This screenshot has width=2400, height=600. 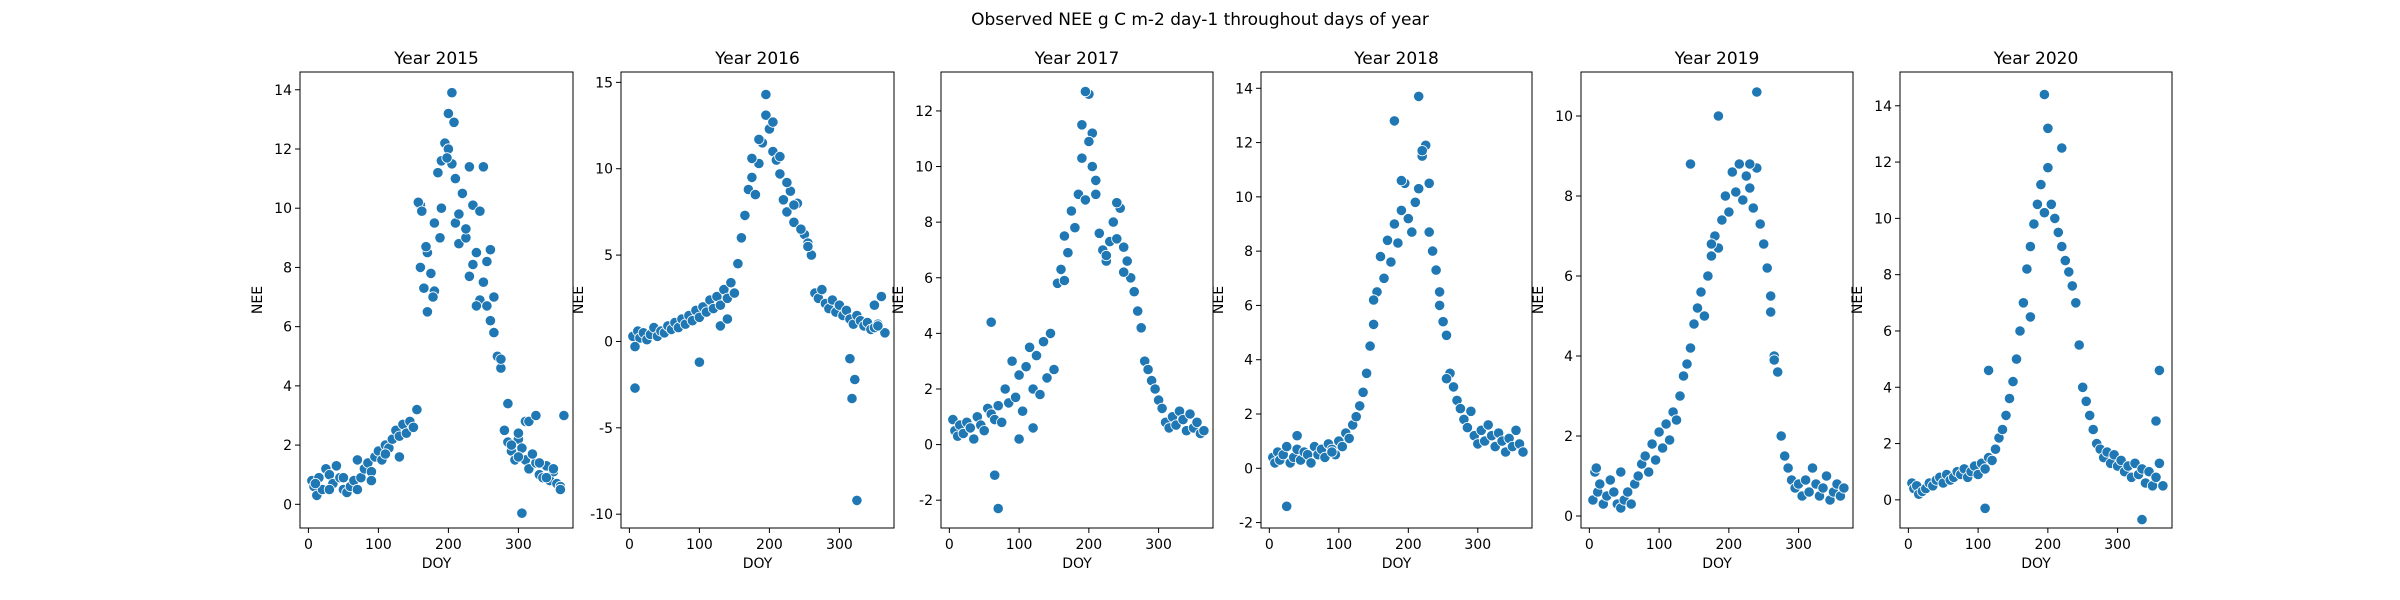 What do you see at coordinates (1887, 445) in the screenshot?
I see `y-tick-label: 2` at bounding box center [1887, 445].